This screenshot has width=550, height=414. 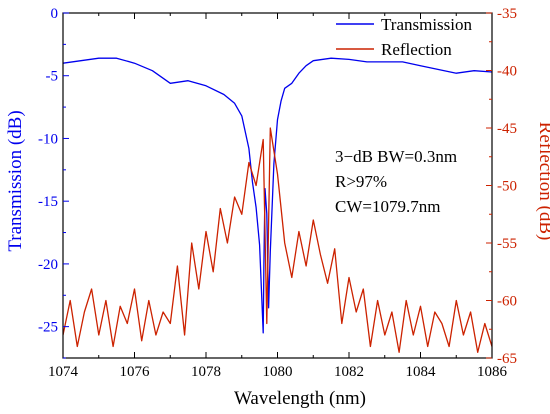 I want to click on y-right-tick-label: -40, so click(x=507, y=72).